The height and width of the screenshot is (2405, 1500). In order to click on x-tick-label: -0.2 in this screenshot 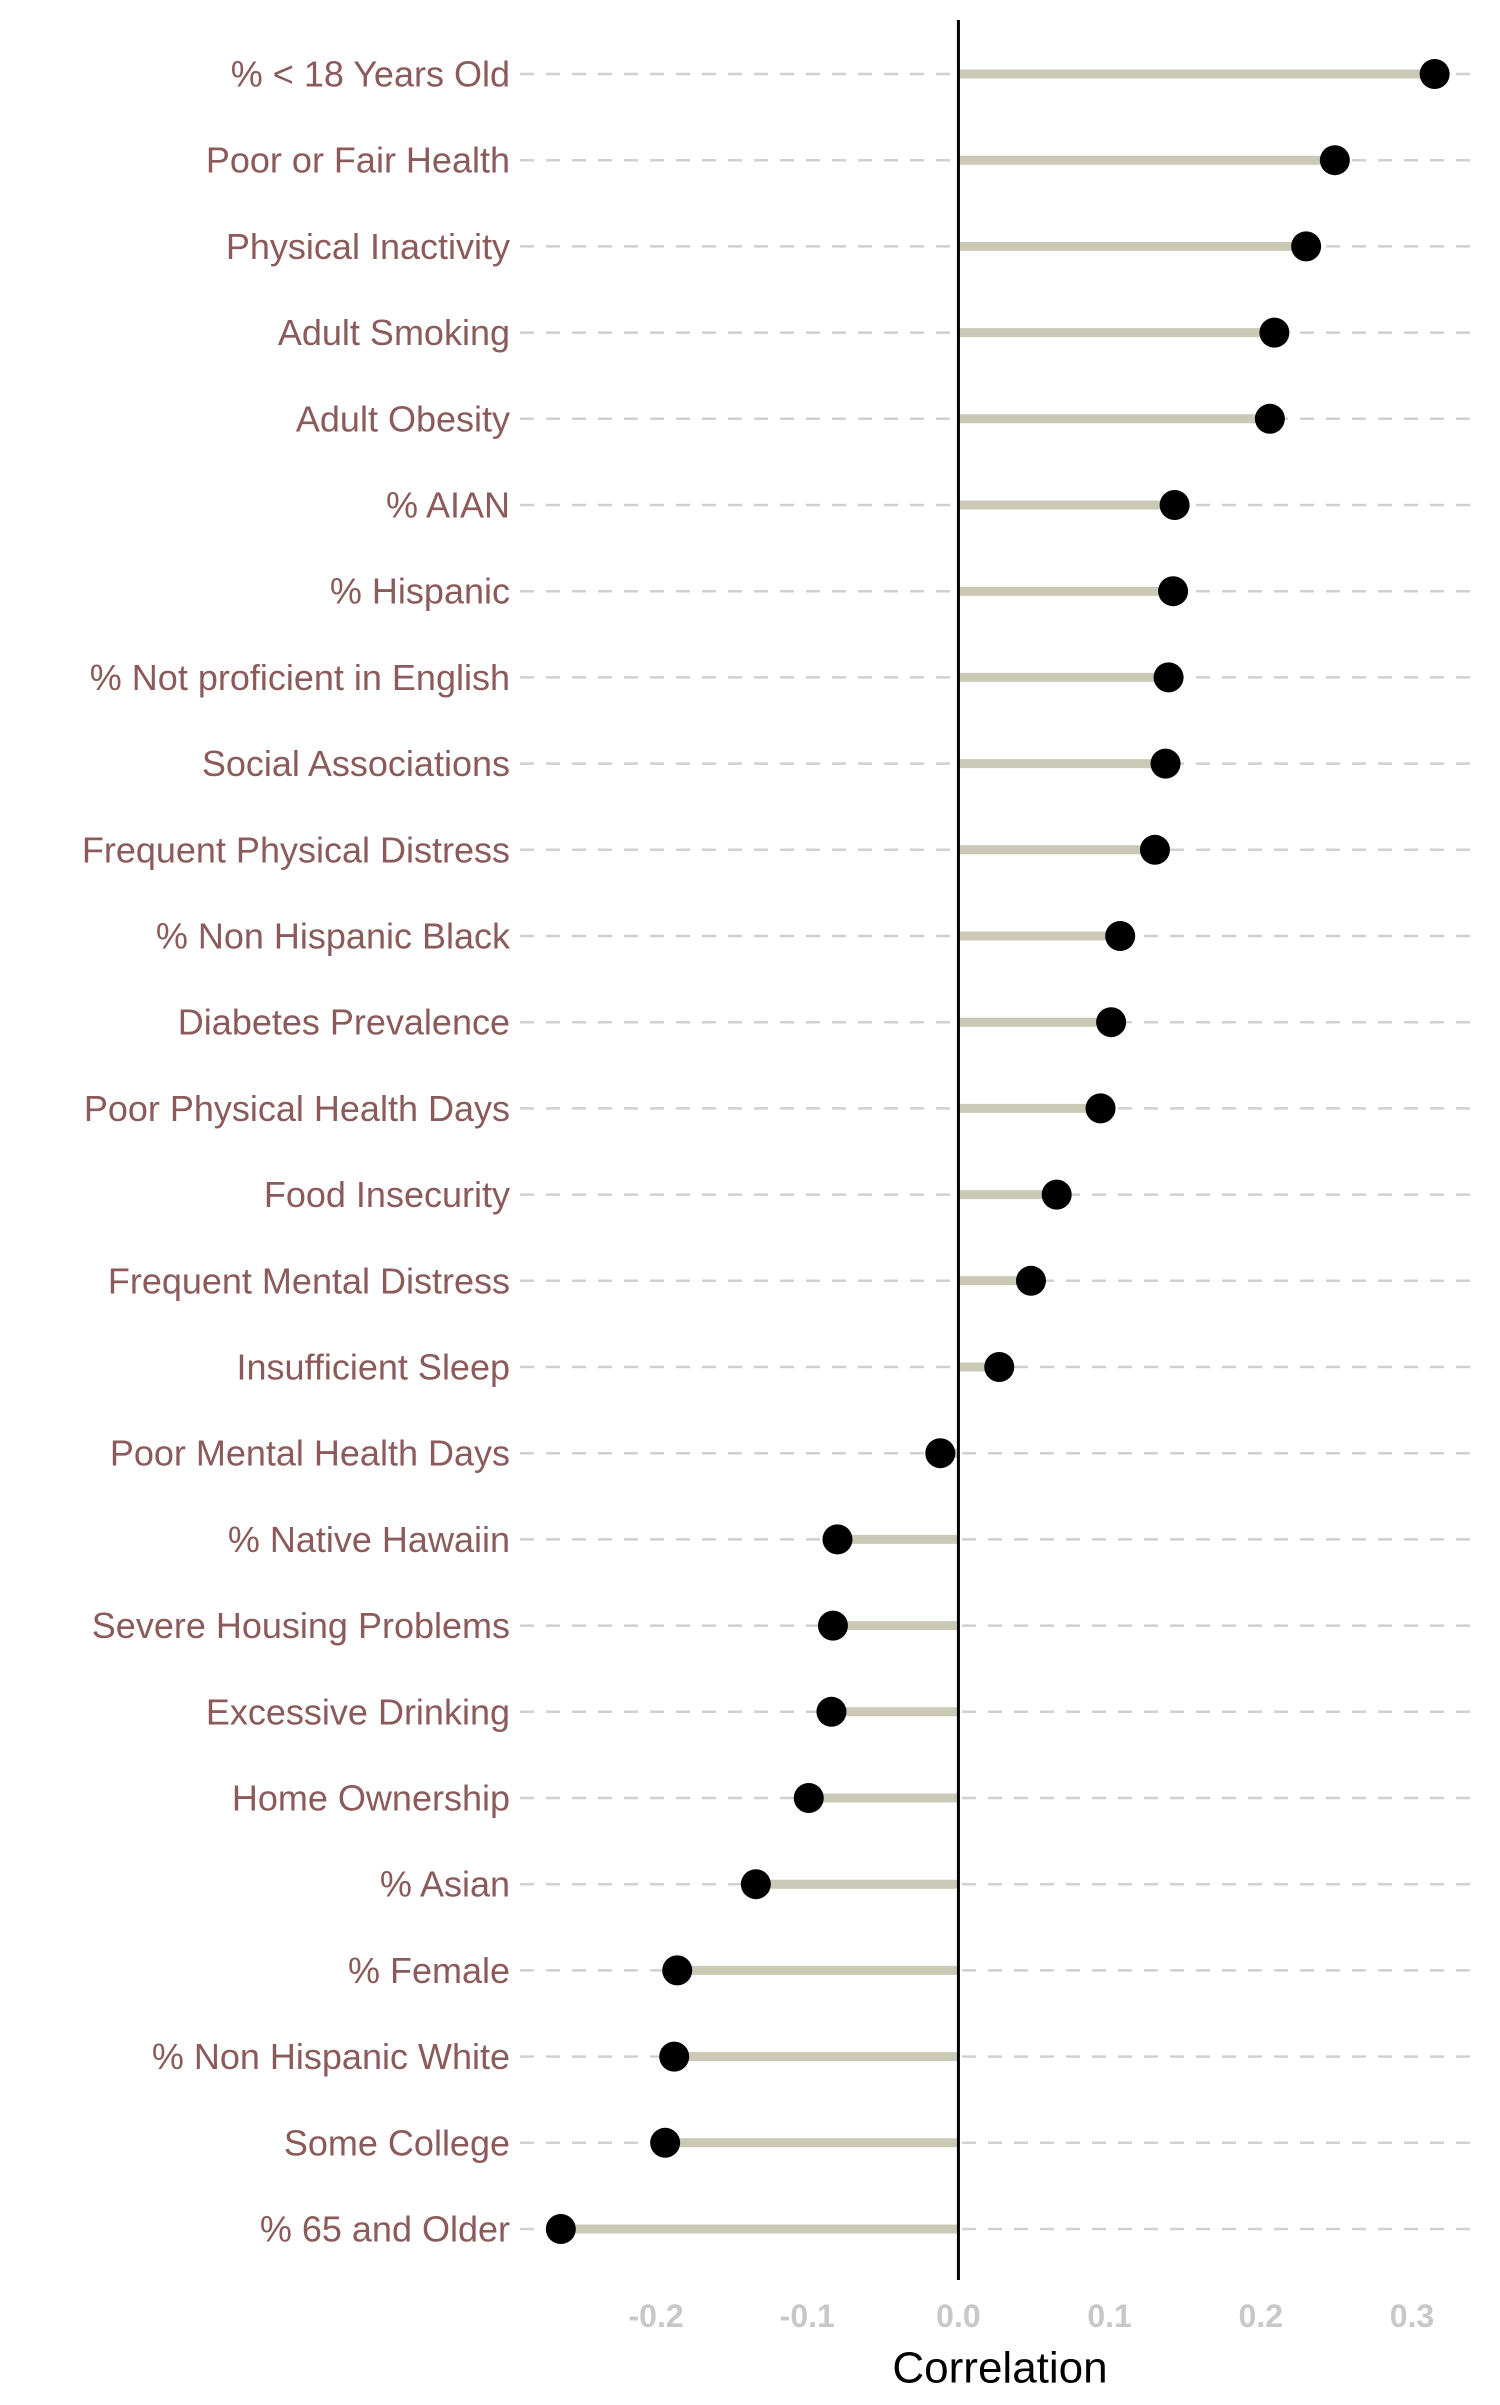, I will do `click(655, 2316)`.